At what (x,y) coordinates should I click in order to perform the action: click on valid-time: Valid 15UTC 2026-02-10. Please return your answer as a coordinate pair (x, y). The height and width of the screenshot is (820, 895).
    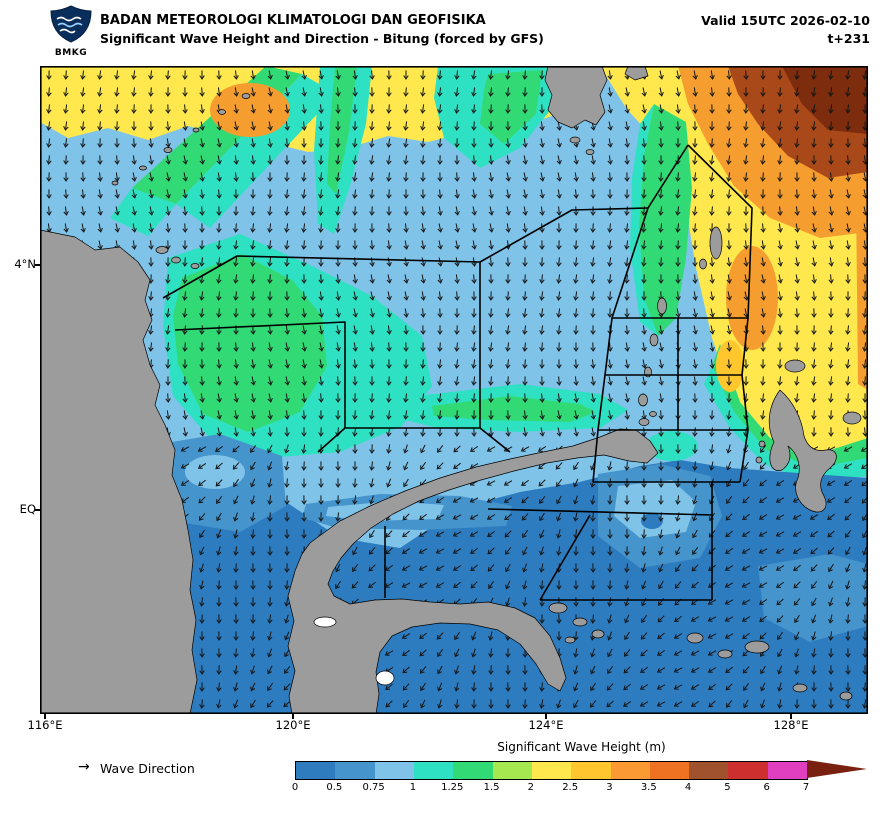
    Looking at the image, I should click on (785, 20).